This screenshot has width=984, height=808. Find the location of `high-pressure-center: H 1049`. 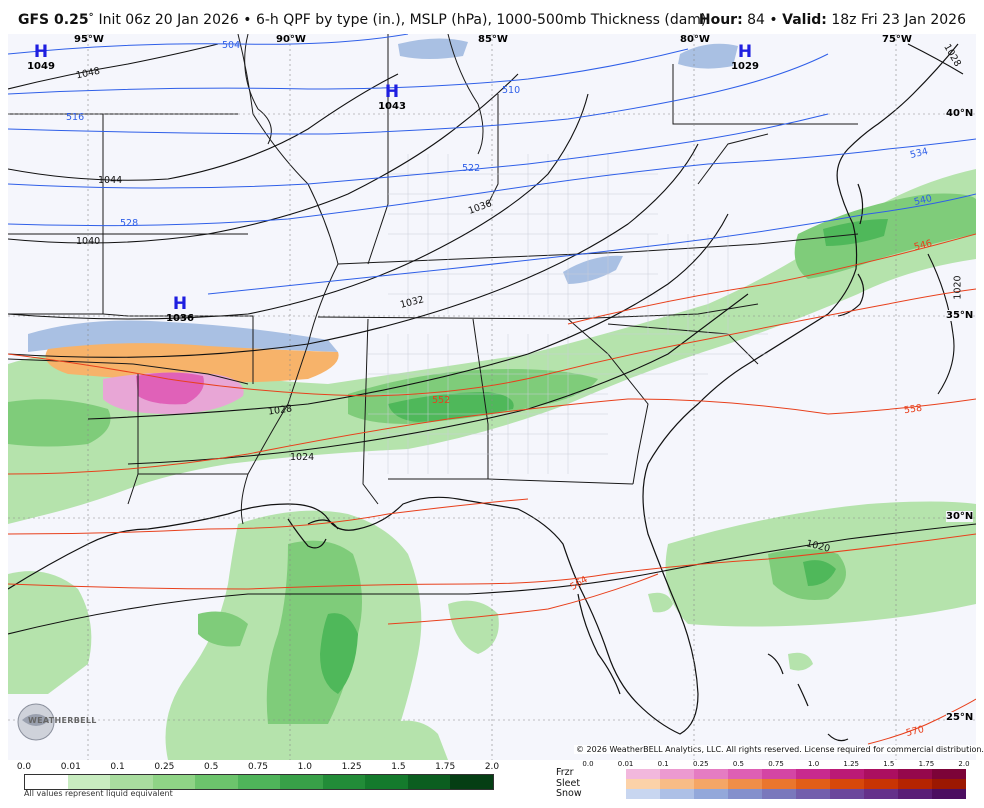

high-pressure-center: H 1049 is located at coordinates (41, 57).